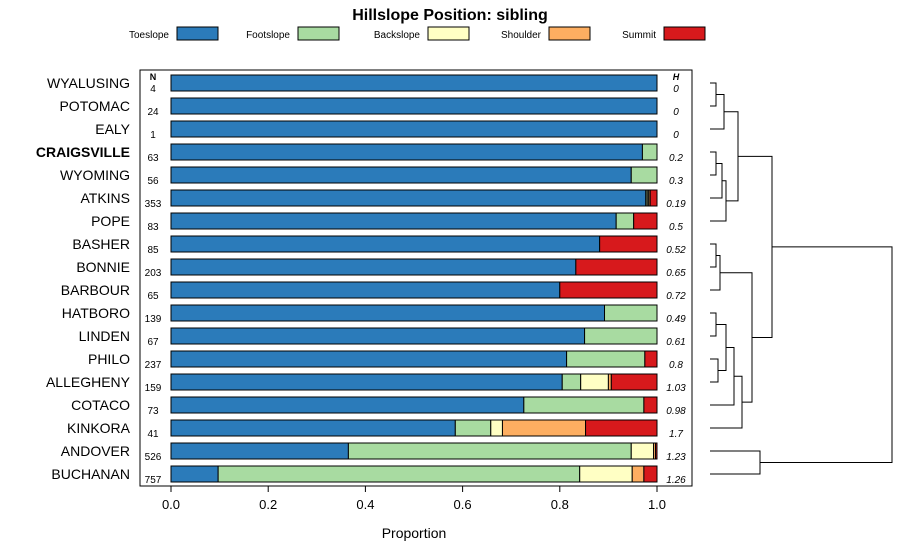 This screenshot has height=560, width=900. Describe the element at coordinates (153, 365) in the screenshot. I see `n-value: 237` at that location.